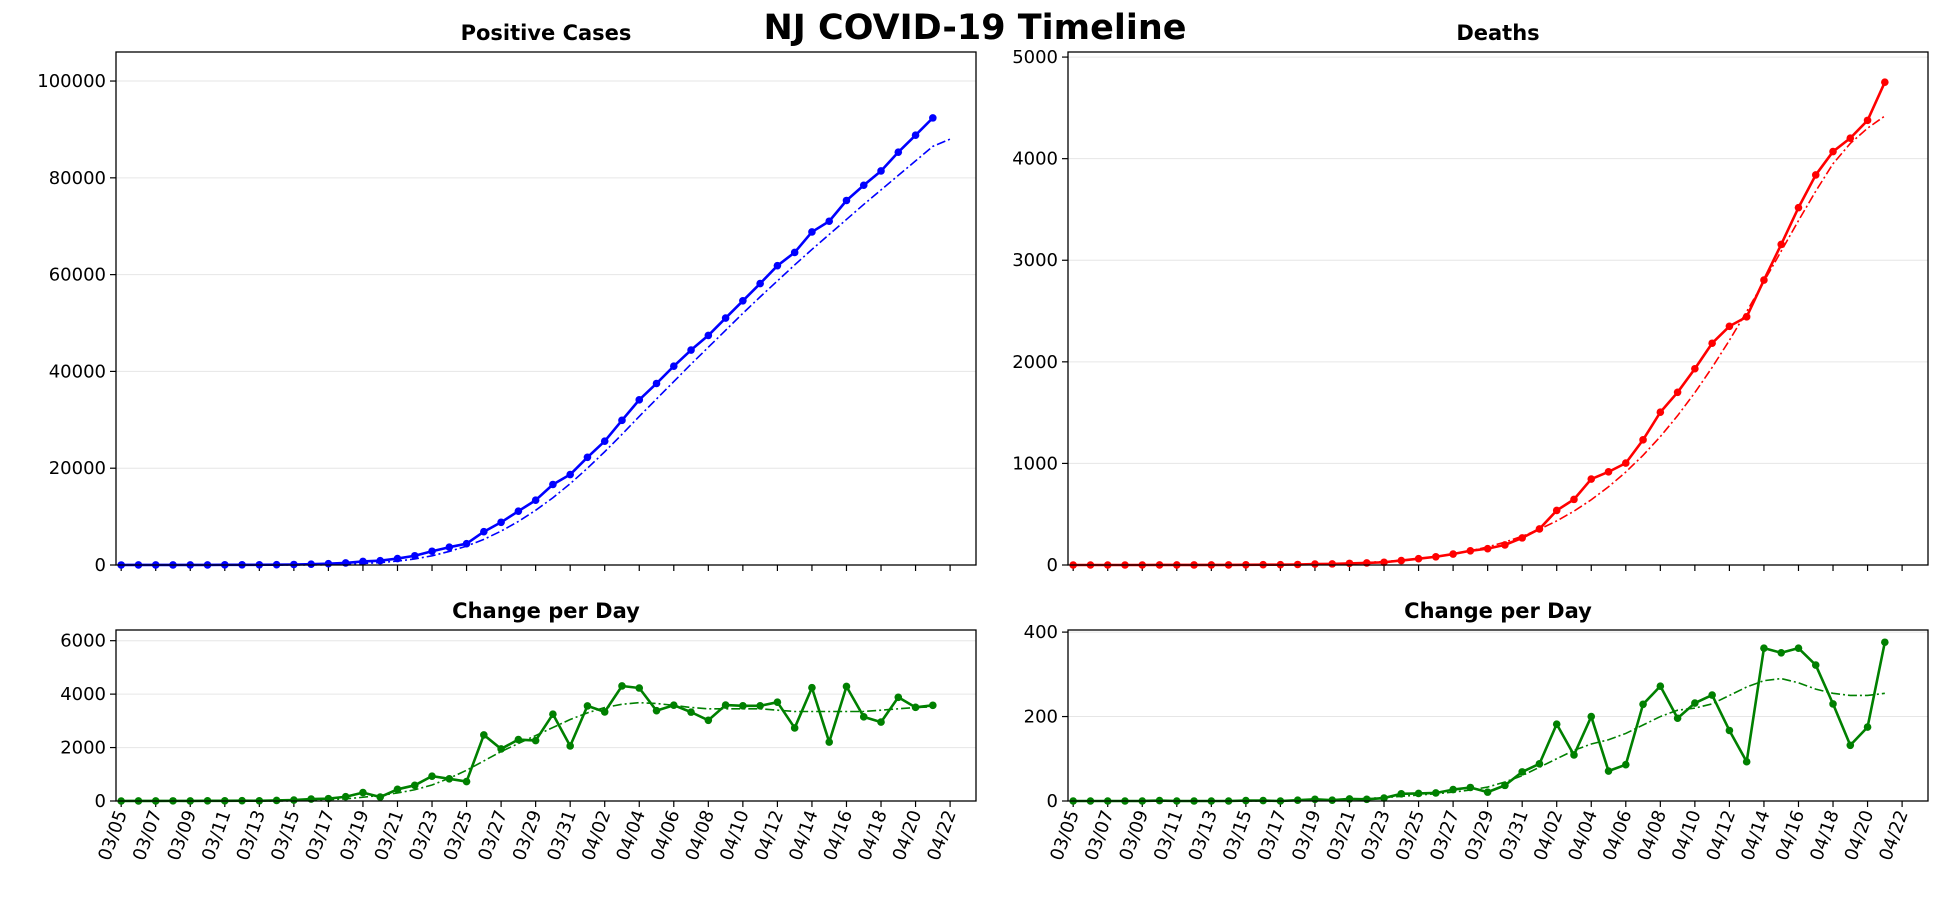 The height and width of the screenshot is (900, 1950). Describe the element at coordinates (1513, 836) in the screenshot. I see `x-tick-label: 03/31` at that location.